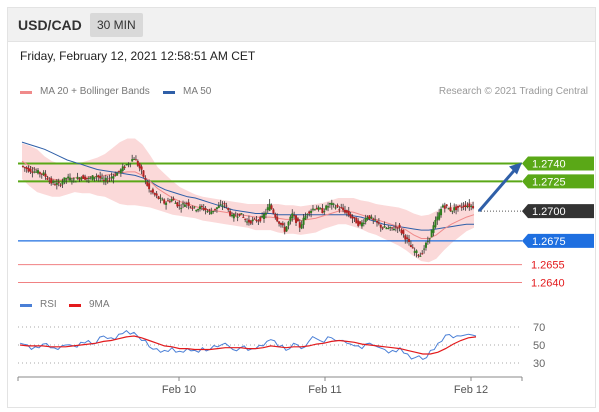 The image size is (599, 412). What do you see at coordinates (248, 345) in the screenshot?
I see `rsi-ma-line` at bounding box center [248, 345].